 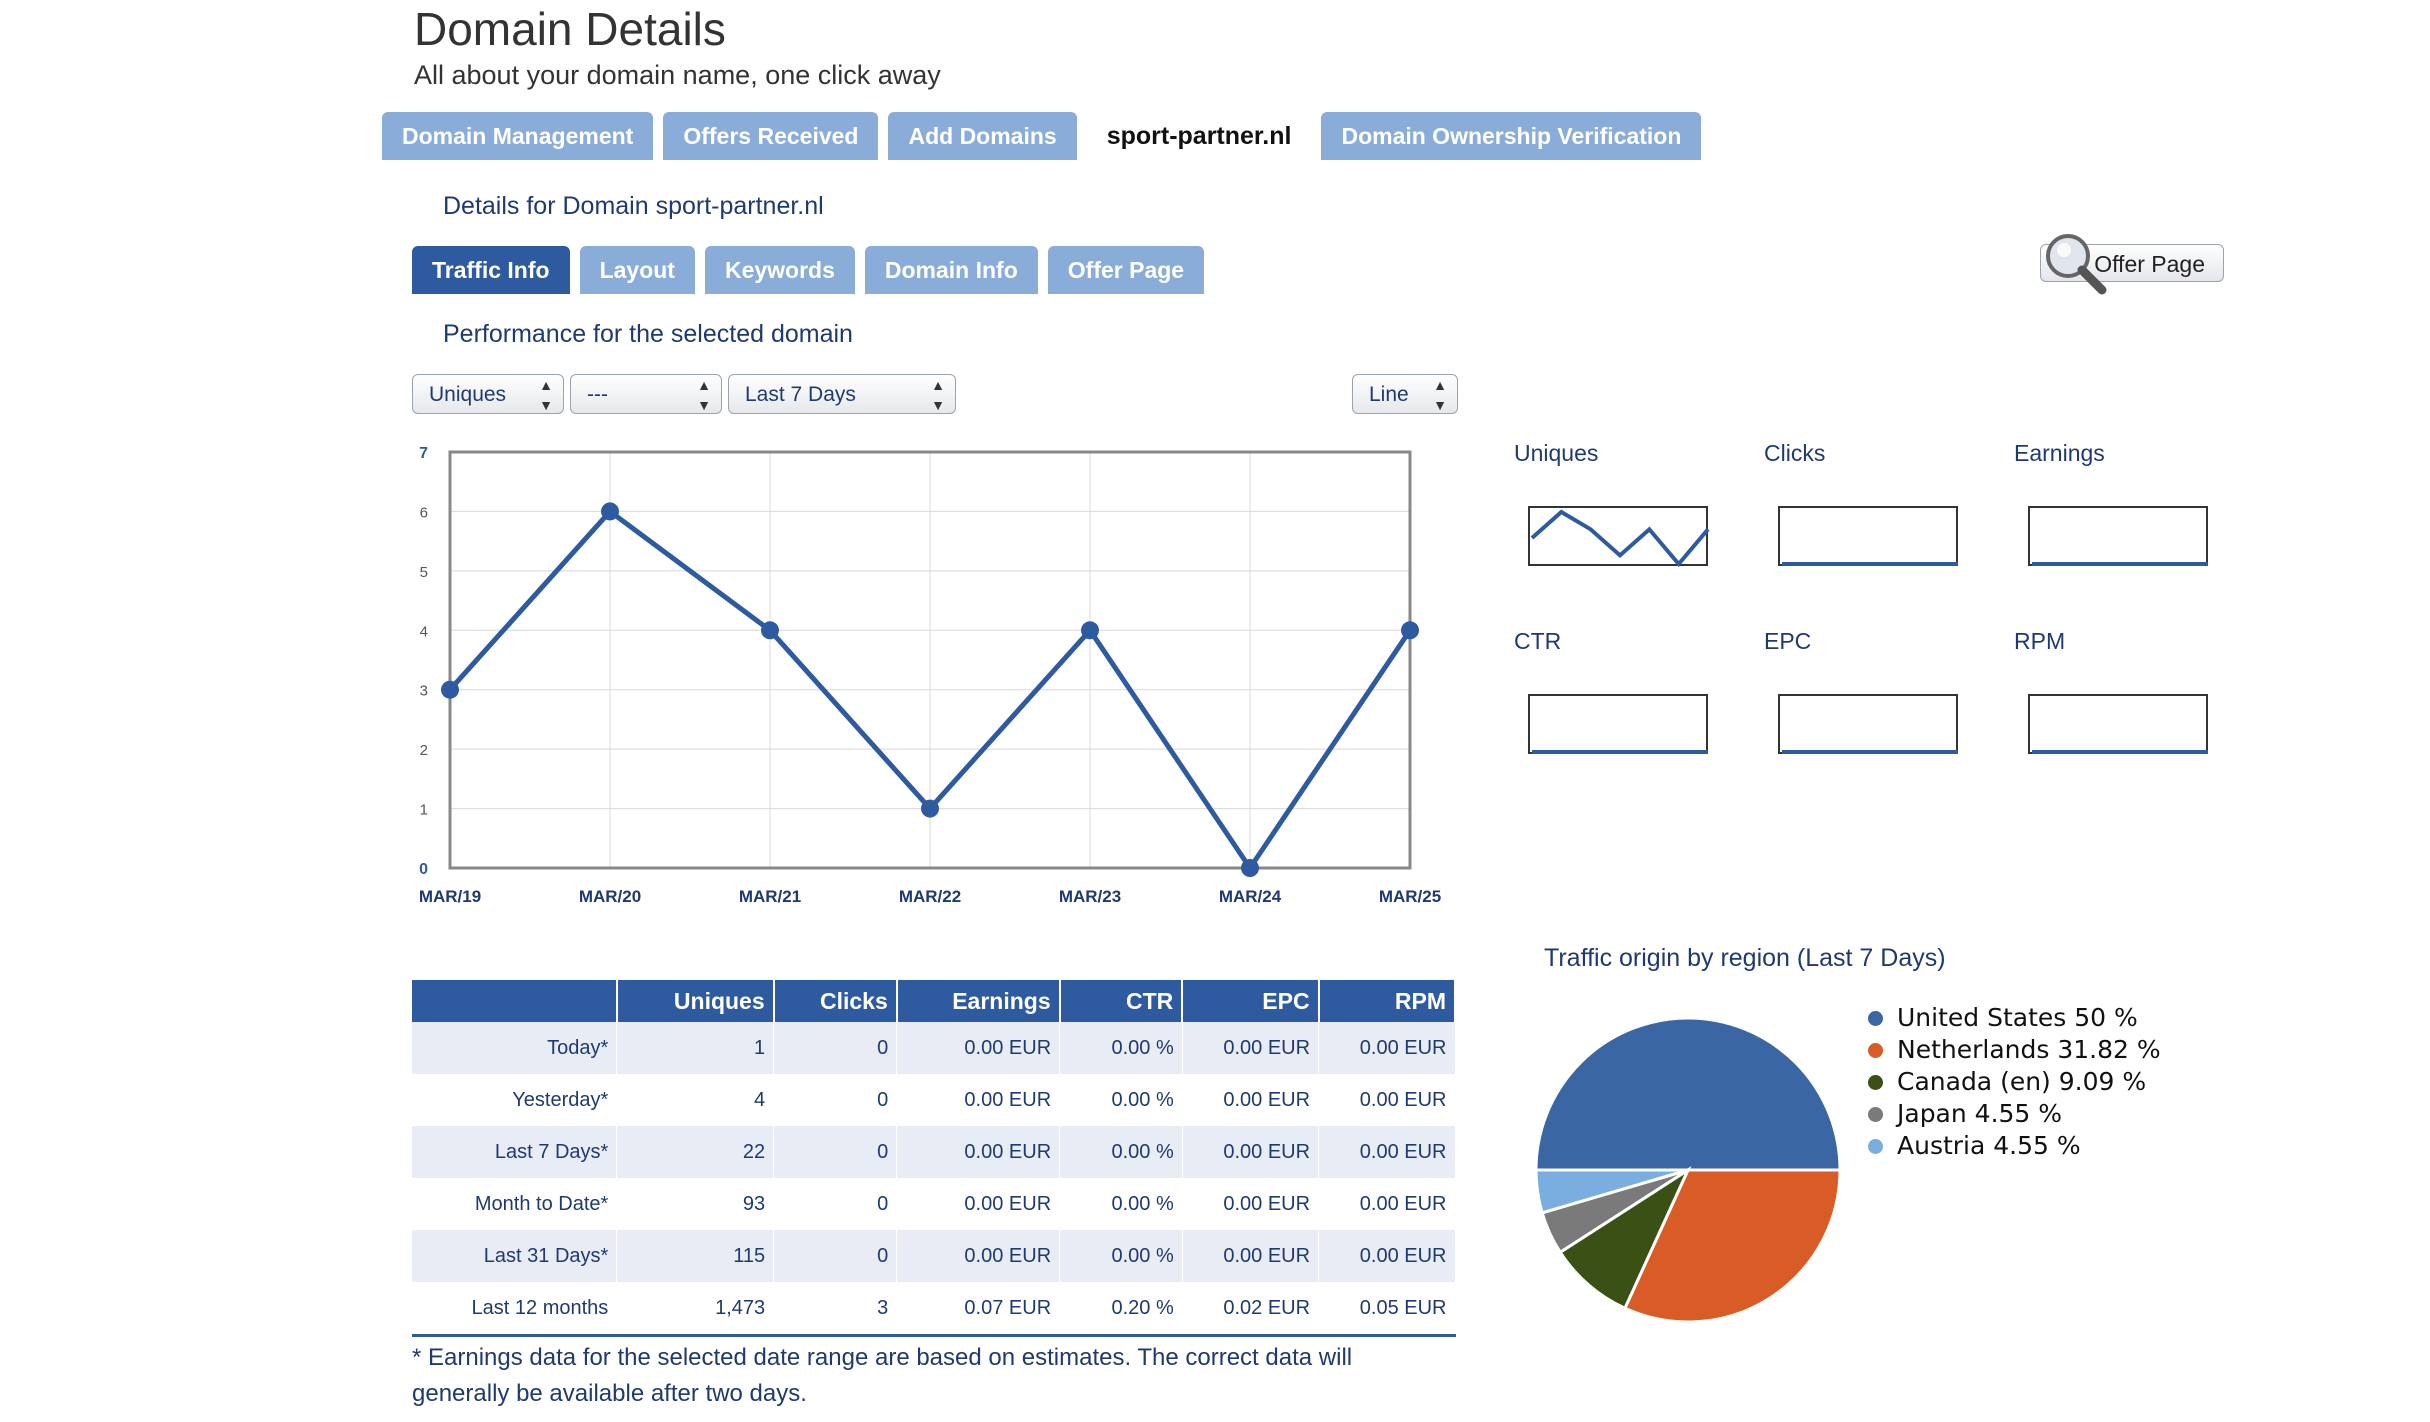 I want to click on tab-offer-page: Offer Page, so click(x=1126, y=270).